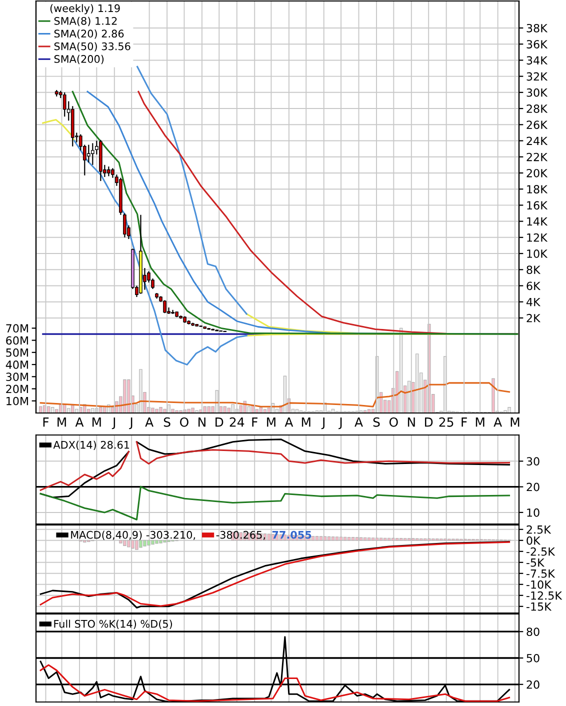 The width and height of the screenshot is (566, 706). What do you see at coordinates (533, 540) in the screenshot?
I see `y-tick-label: 0K` at bounding box center [533, 540].